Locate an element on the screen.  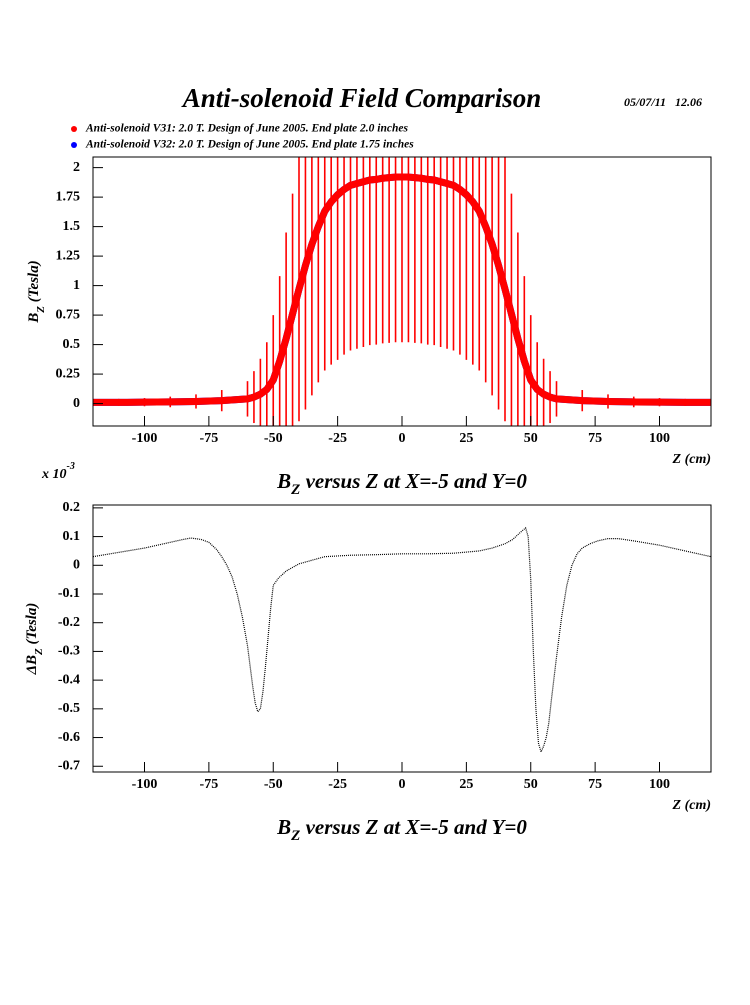
multiplier-base: x 10 is located at coordinates (54, 474).